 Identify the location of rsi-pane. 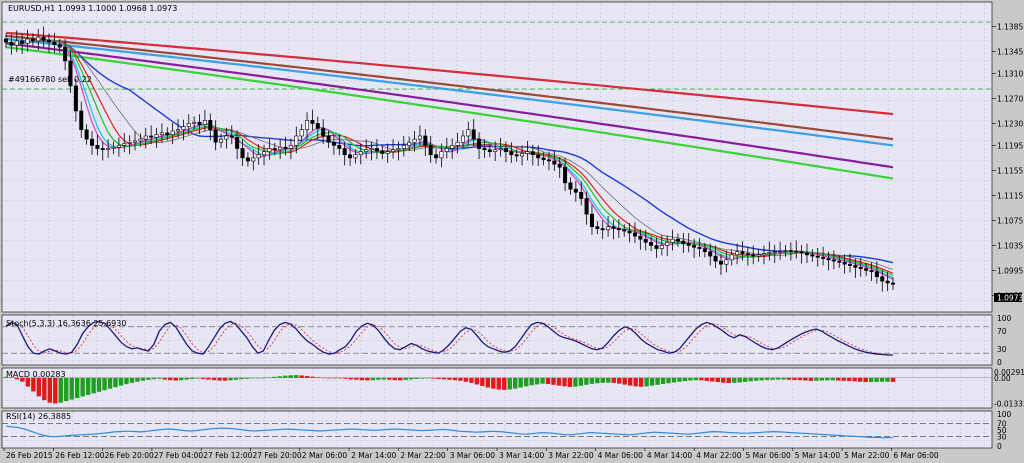
(497, 429).